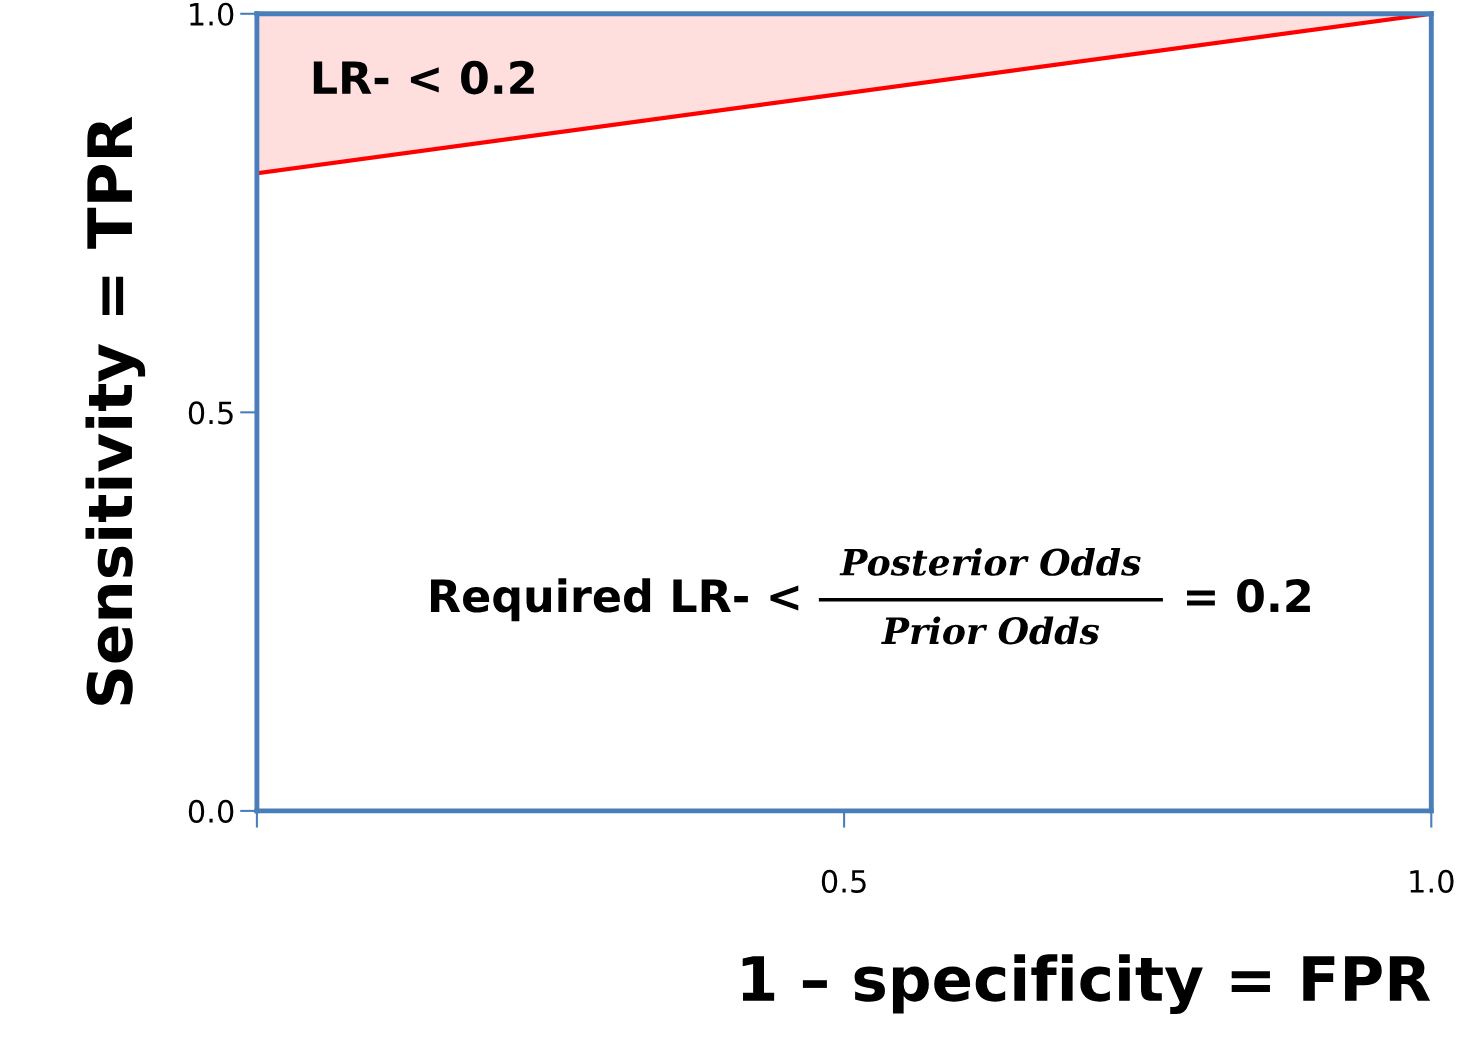  Describe the element at coordinates (115, 410) in the screenshot. I see `y-axis-title: Sensitivity = TPR` at that location.